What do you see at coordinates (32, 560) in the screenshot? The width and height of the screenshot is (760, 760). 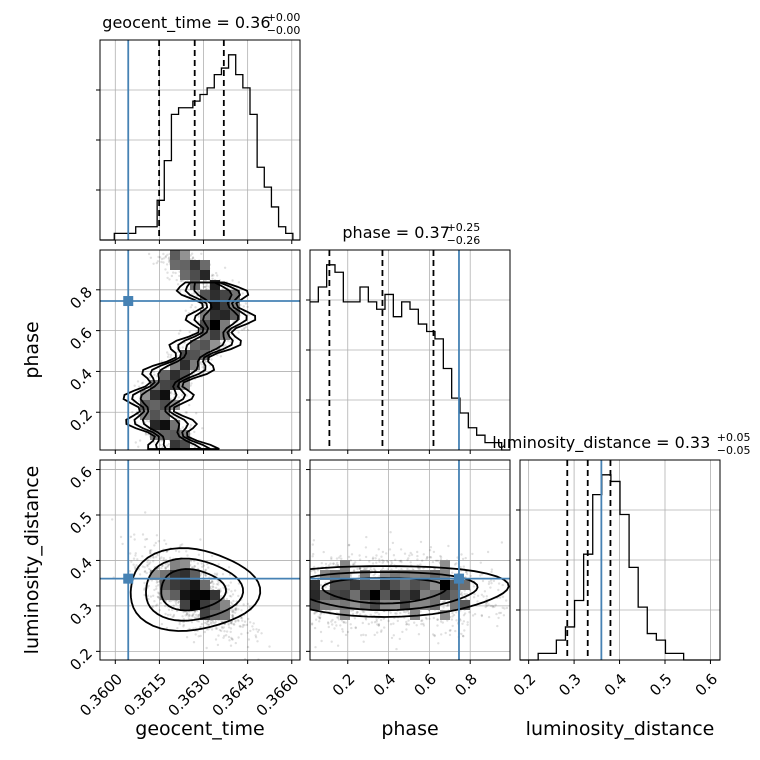 I see `y-axis-label-luminosity_distance: luminosity_distance` at bounding box center [32, 560].